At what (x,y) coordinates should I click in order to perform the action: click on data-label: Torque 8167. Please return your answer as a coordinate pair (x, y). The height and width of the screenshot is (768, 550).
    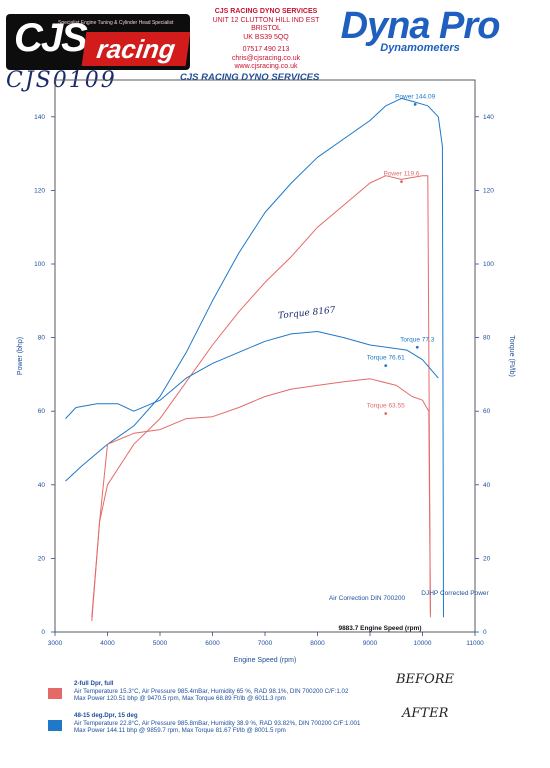
    Looking at the image, I should click on (307, 314).